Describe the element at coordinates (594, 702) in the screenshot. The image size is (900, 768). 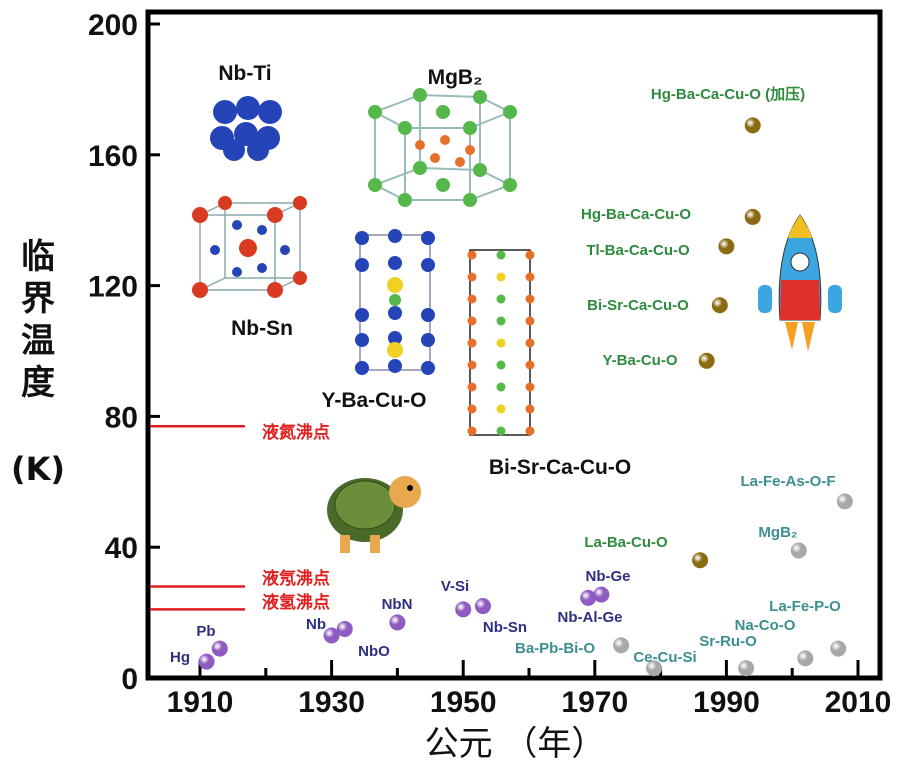
I see `x-tick-label: 1970` at that location.